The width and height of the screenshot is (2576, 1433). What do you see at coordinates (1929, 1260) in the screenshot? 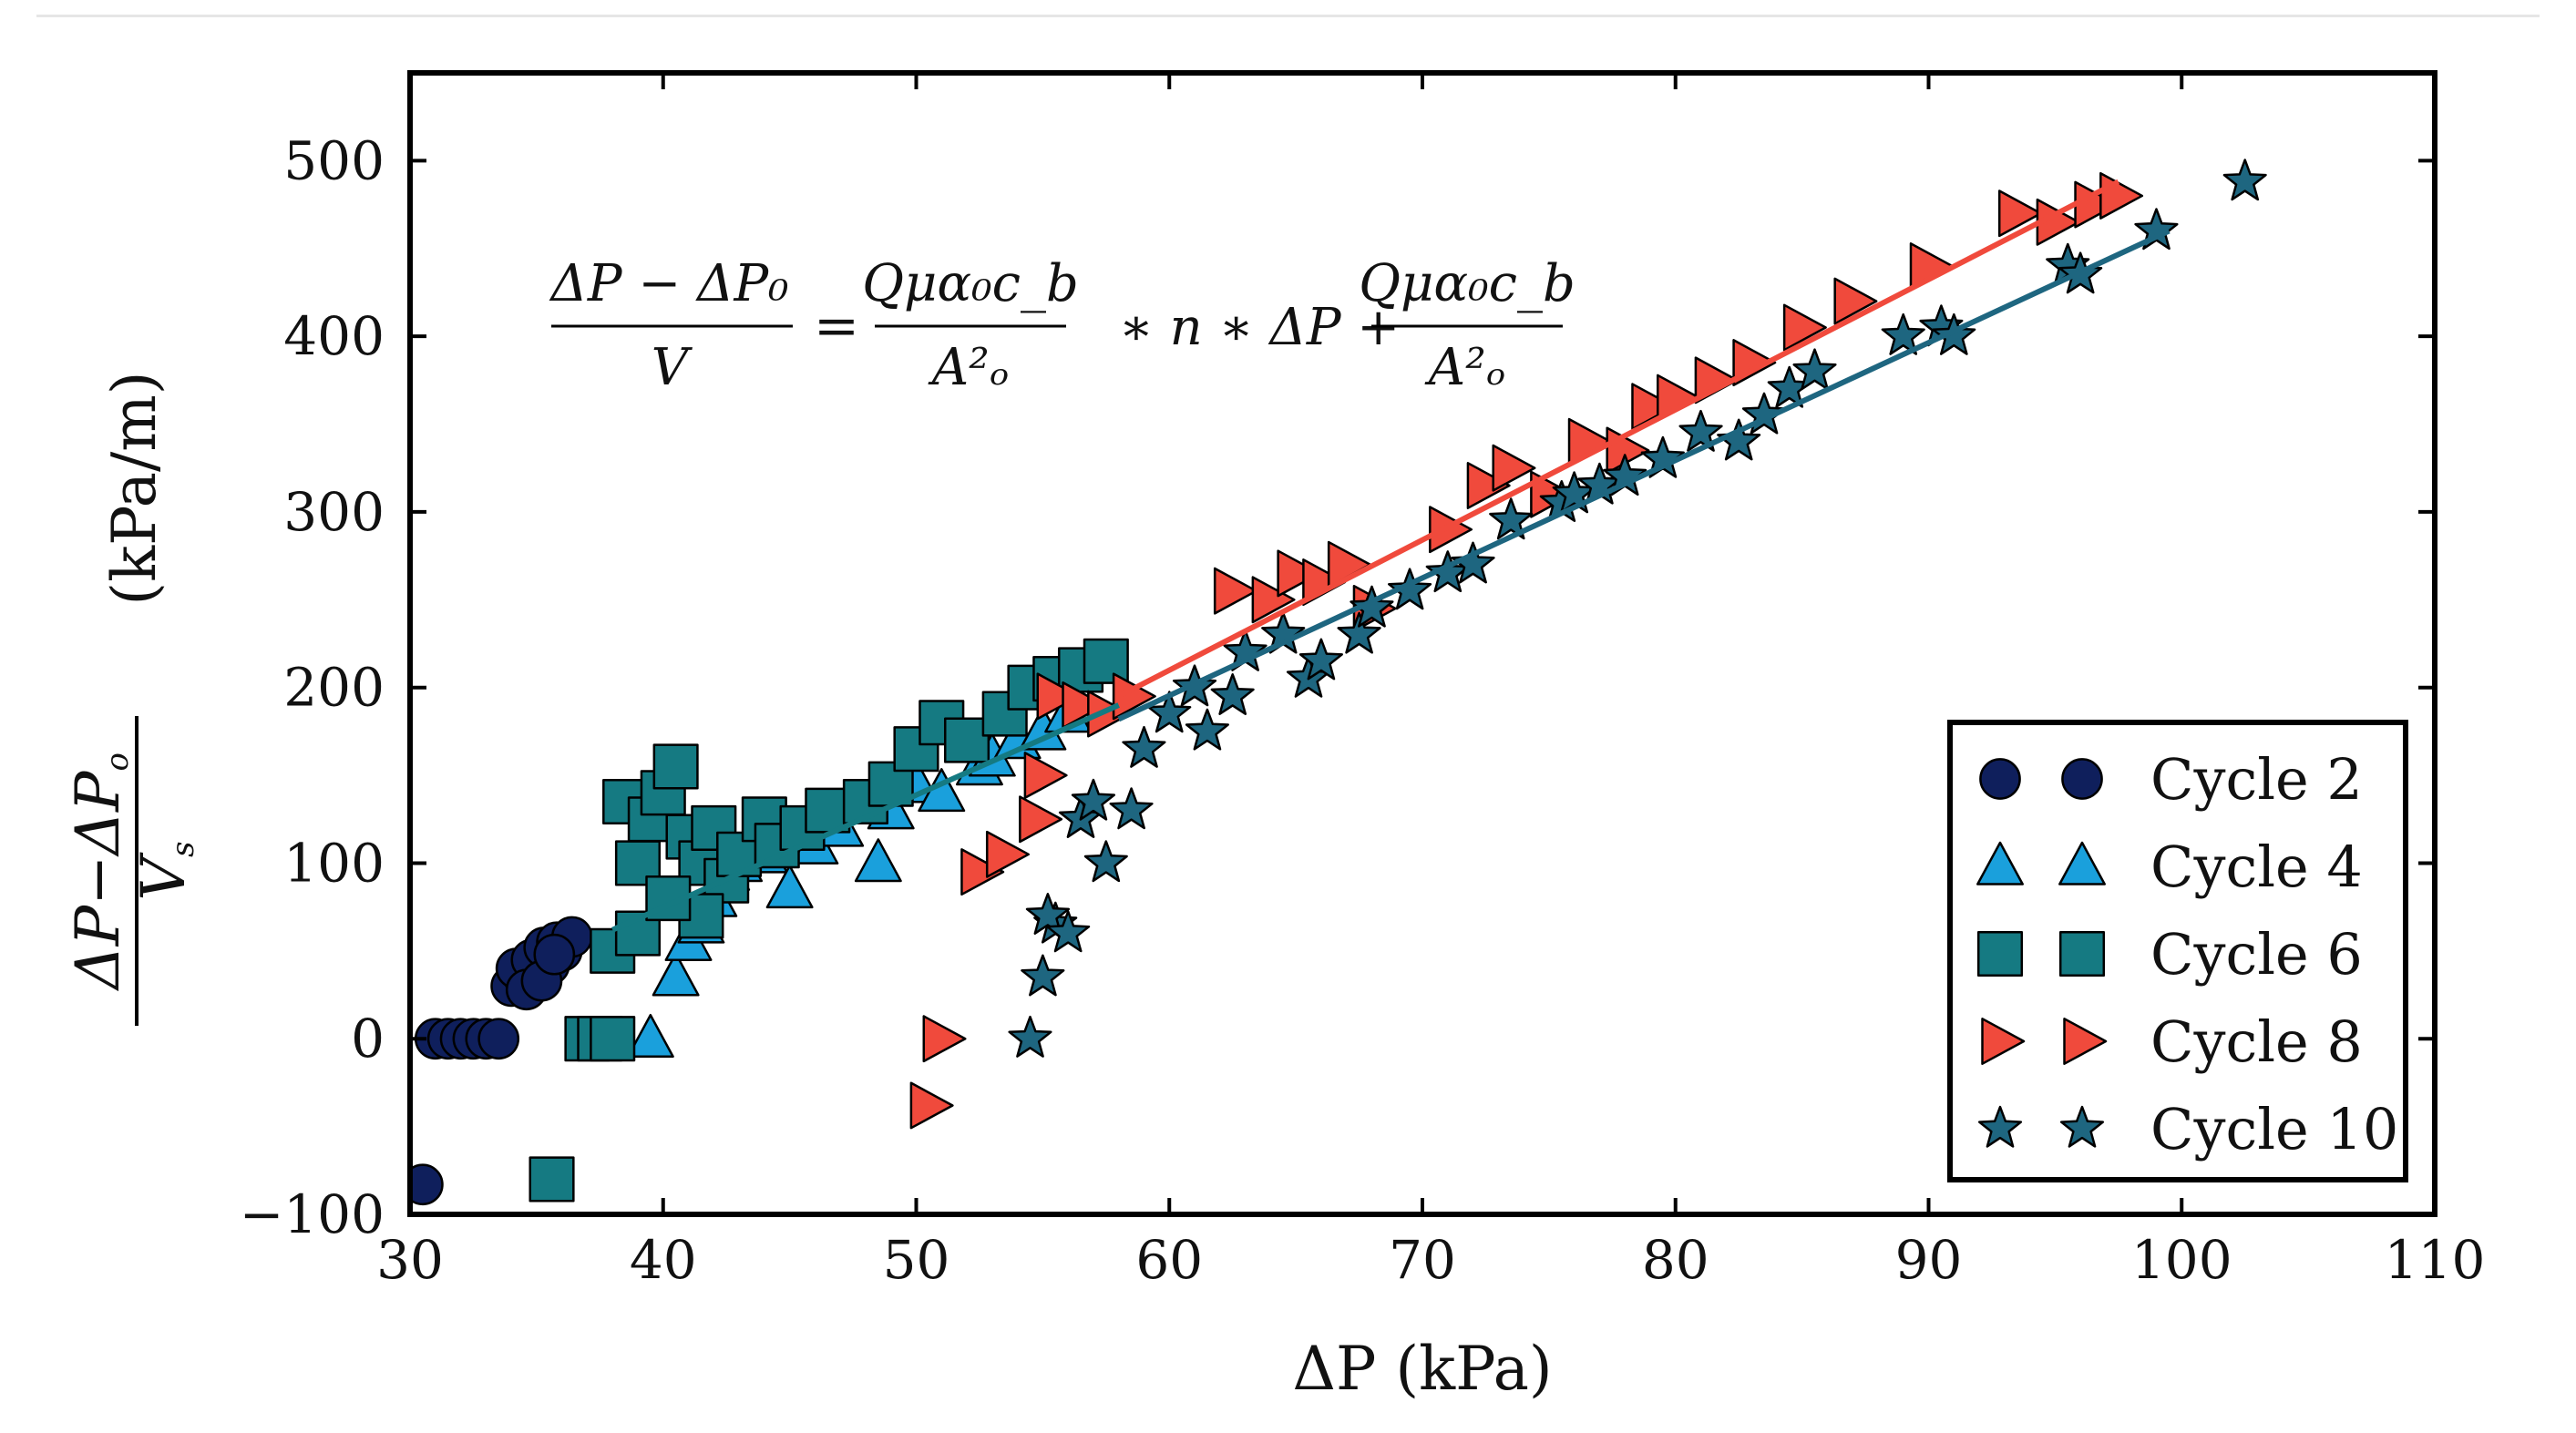
I see `x-tick-label: 90` at bounding box center [1929, 1260].